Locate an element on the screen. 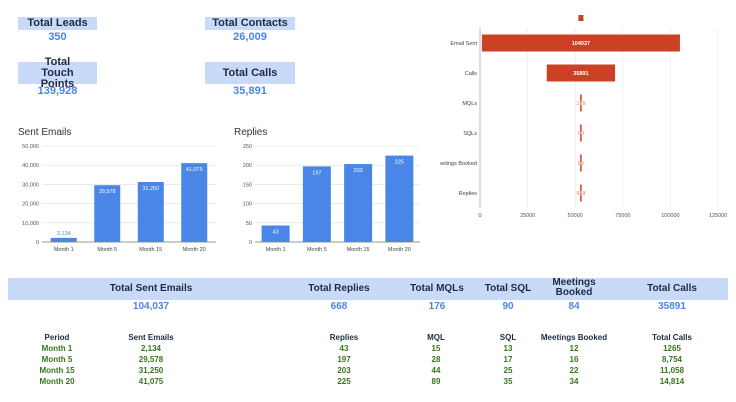  funnel-top-marker is located at coordinates (581, 18).